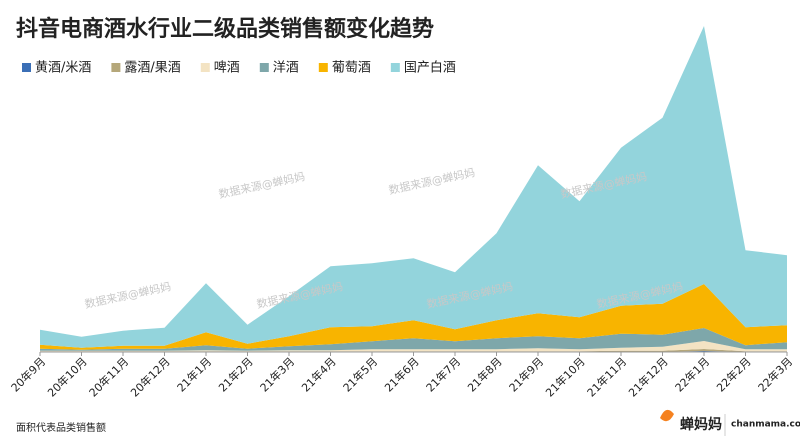 This screenshot has width=800, height=442. I want to click on legend-label: 国产白酒, so click(430, 68).